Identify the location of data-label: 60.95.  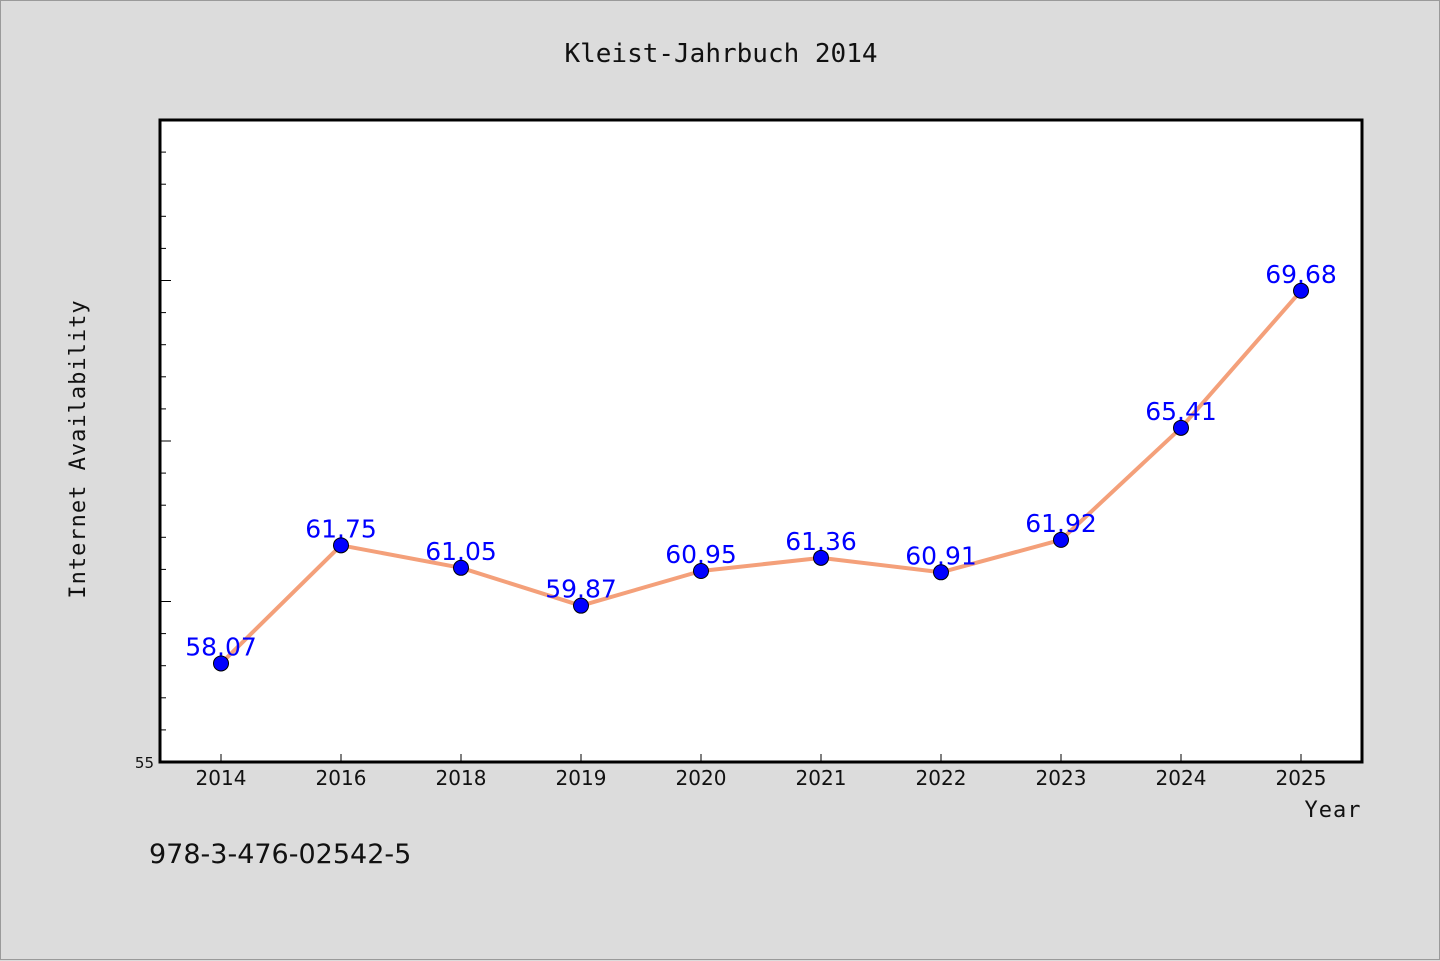
(701, 554).